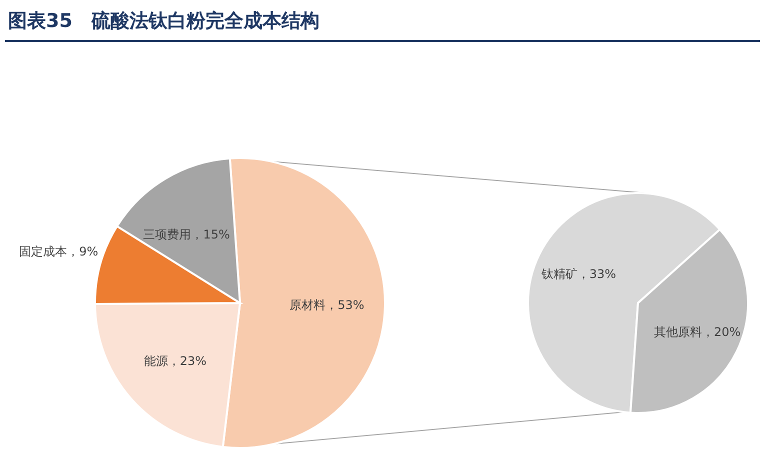 The width and height of the screenshot is (764, 457). I want to click on slice-label: 原材料，53%, so click(327, 305).